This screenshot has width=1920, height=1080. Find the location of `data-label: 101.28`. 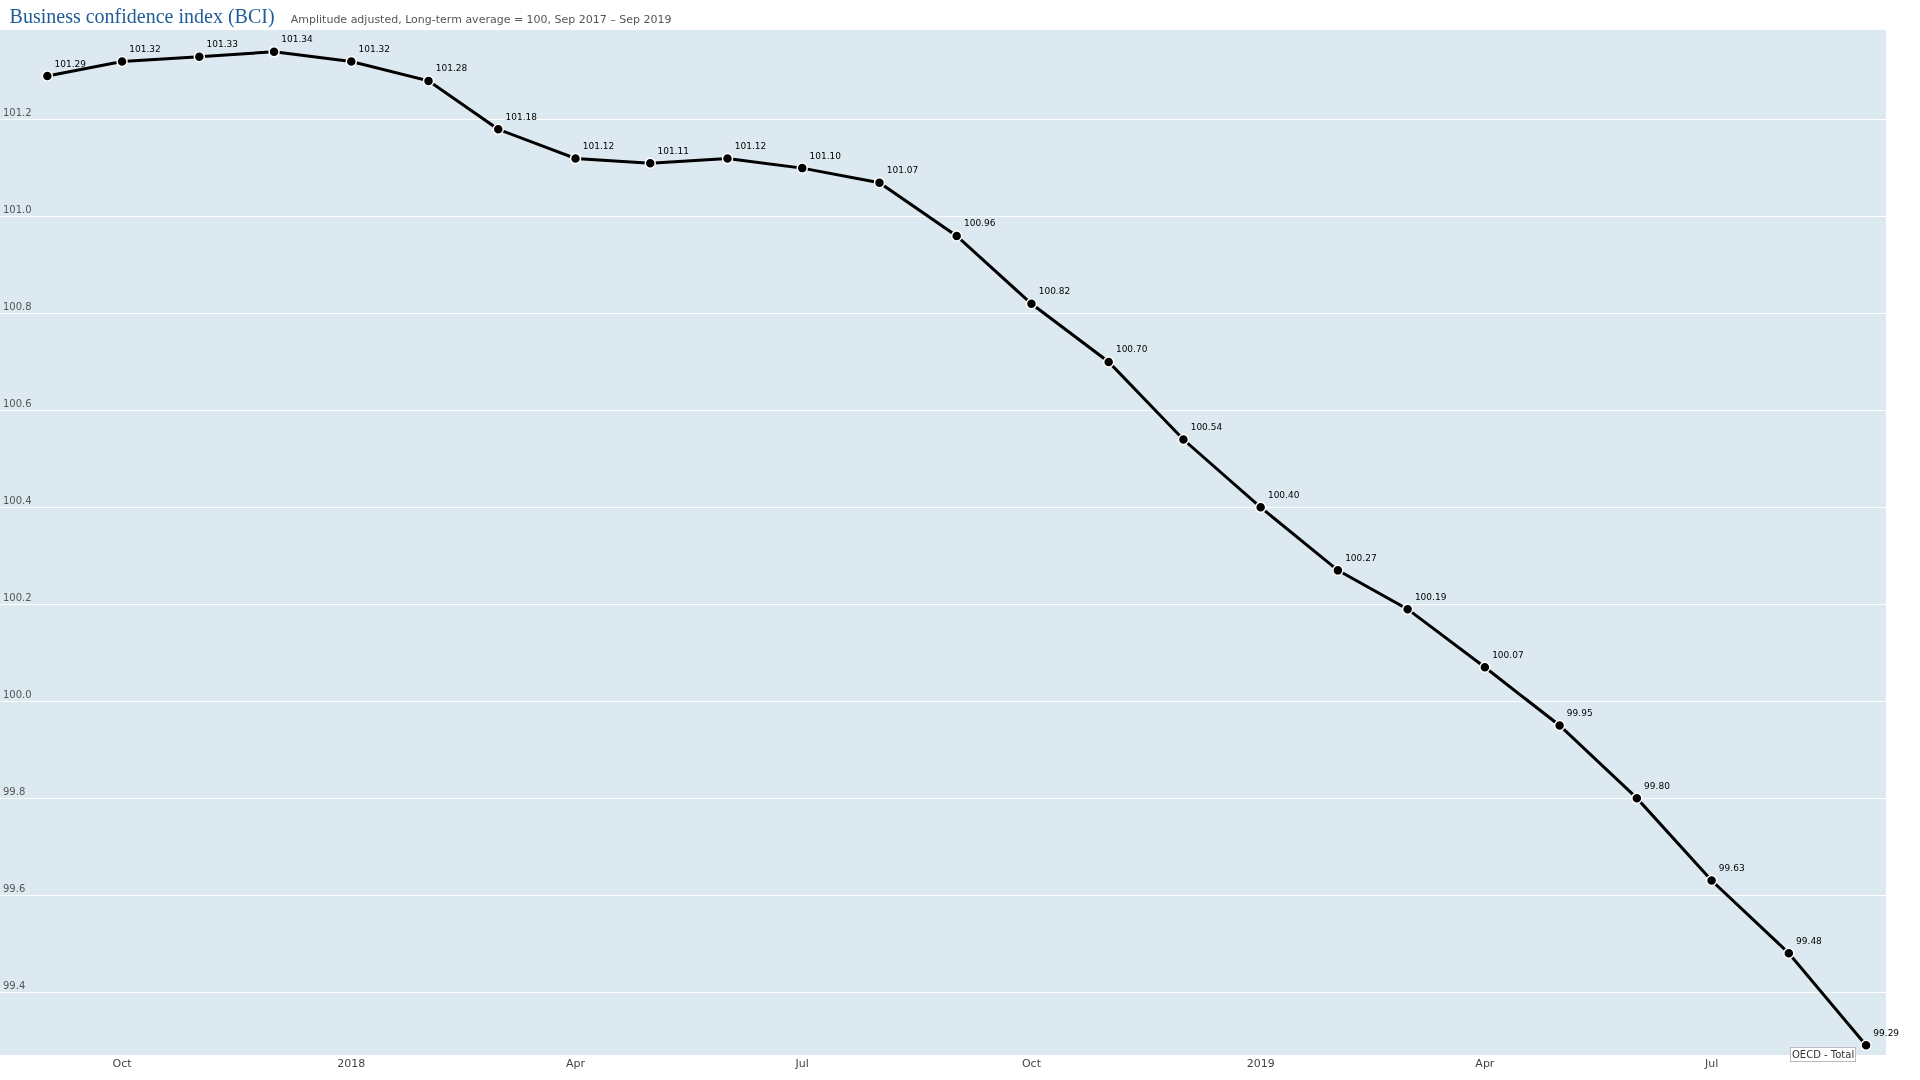

data-label: 101.28 is located at coordinates (451, 68).